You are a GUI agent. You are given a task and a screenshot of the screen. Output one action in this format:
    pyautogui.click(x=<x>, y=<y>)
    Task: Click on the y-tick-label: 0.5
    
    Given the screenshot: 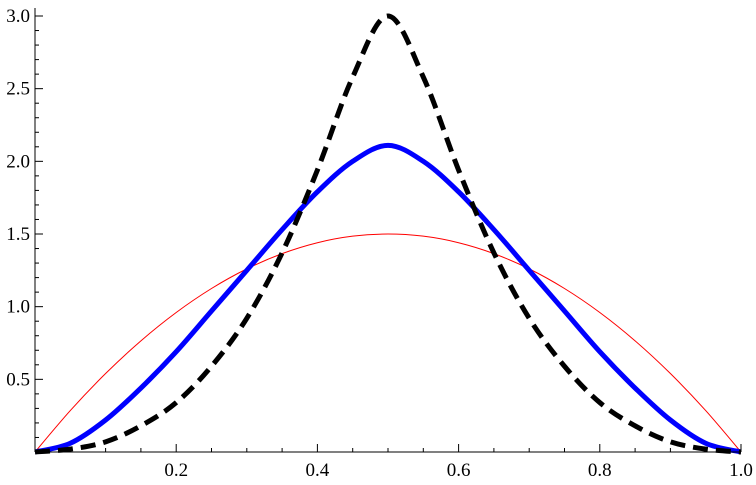 What is the action you would take?
    pyautogui.click(x=18, y=379)
    